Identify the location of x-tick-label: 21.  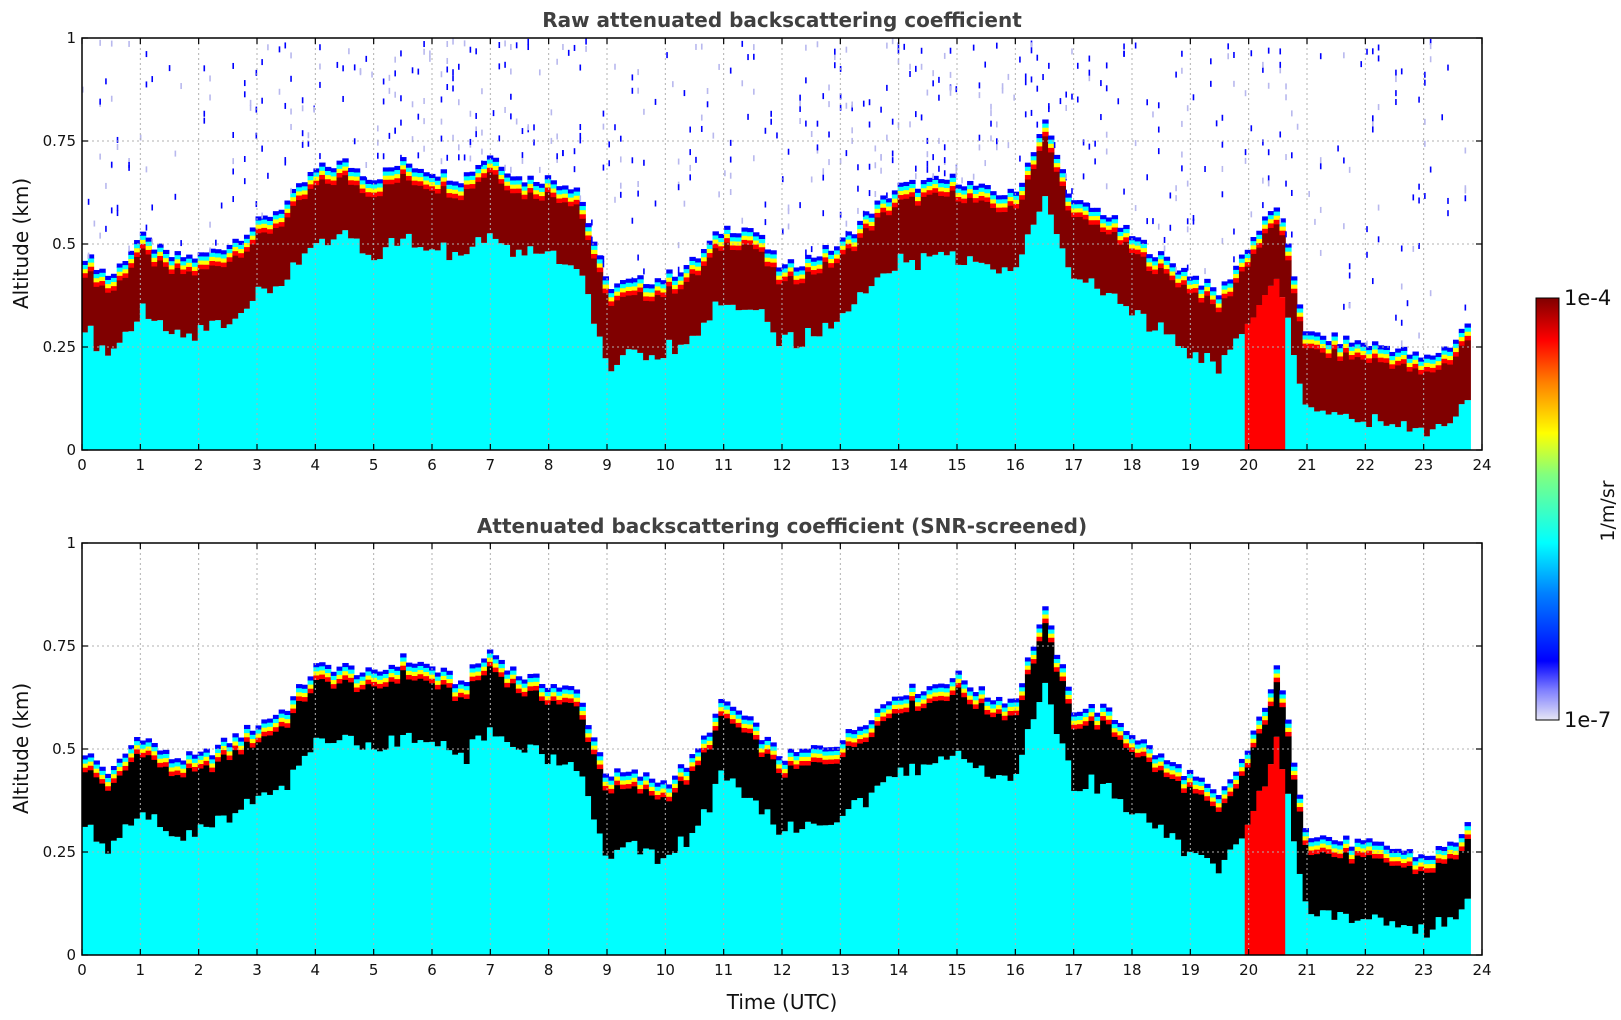
(1306, 970).